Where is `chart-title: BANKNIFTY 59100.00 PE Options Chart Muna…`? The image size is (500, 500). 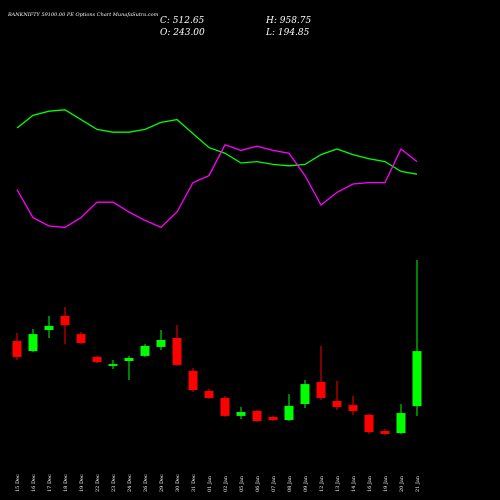 chart-title: BANKNIFTY 59100.00 PE Options Chart Muna… is located at coordinates (83, 15).